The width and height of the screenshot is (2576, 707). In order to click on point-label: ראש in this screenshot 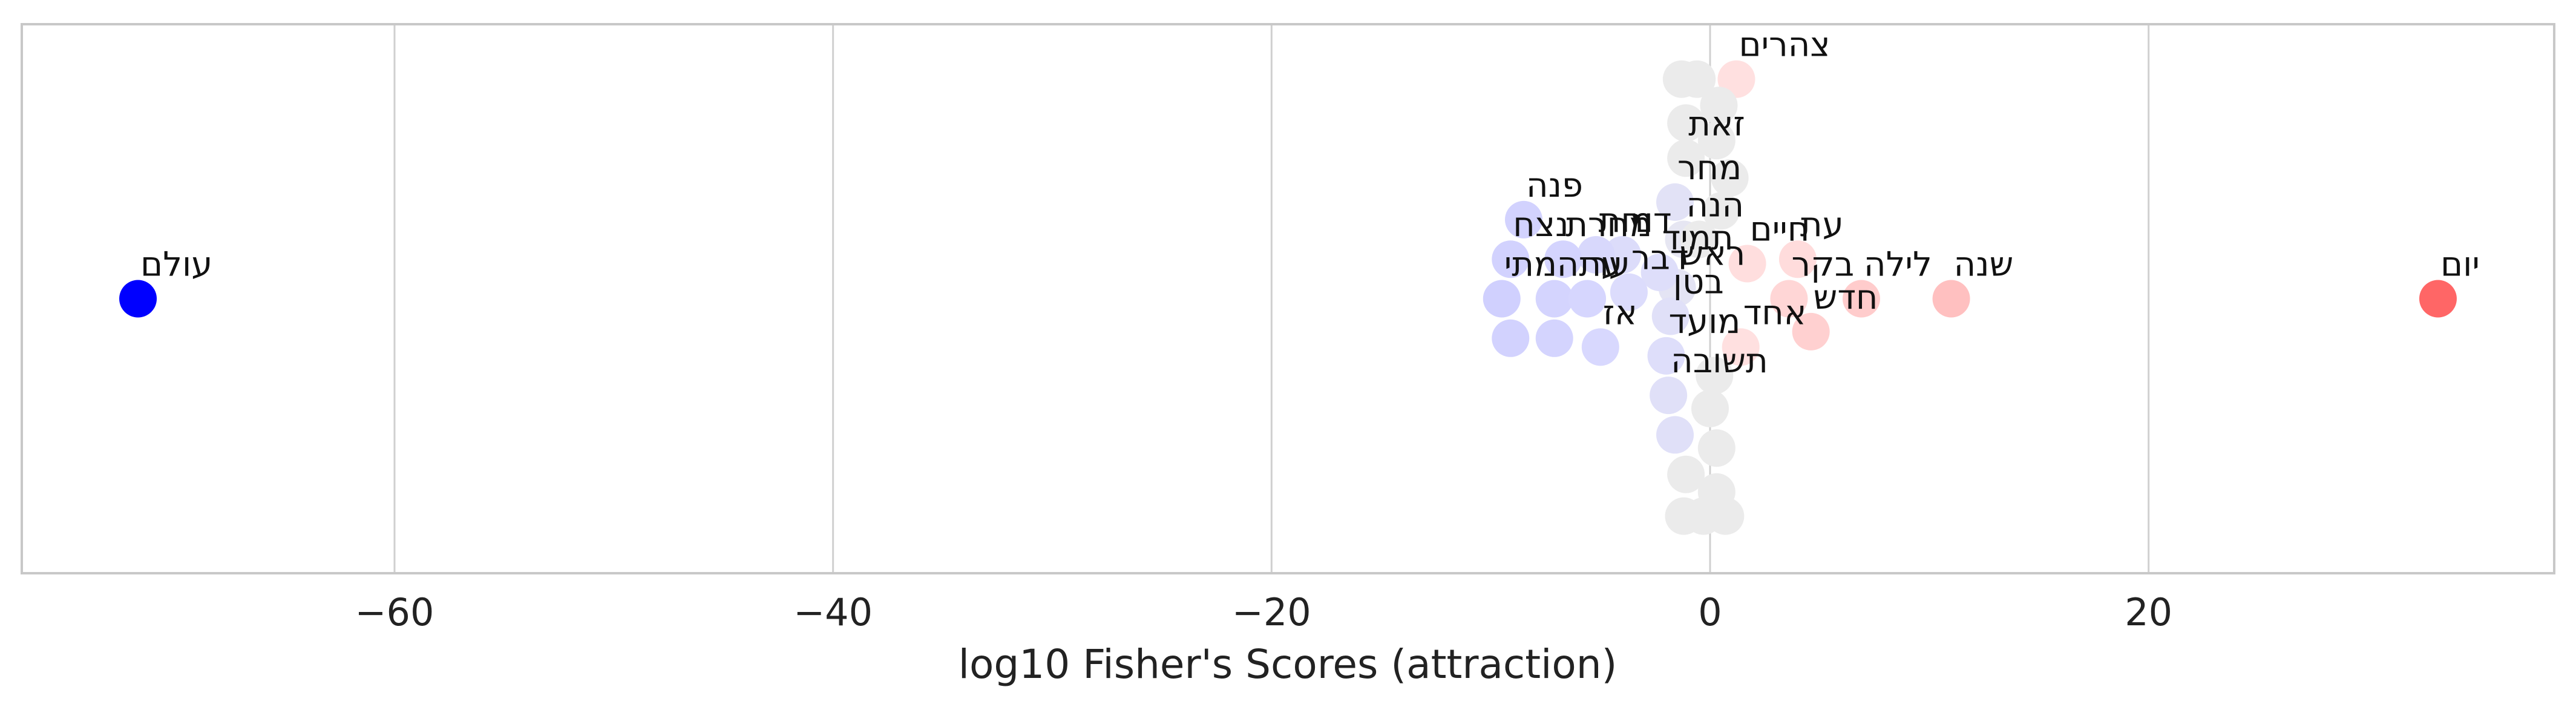, I will do `click(1713, 253)`.